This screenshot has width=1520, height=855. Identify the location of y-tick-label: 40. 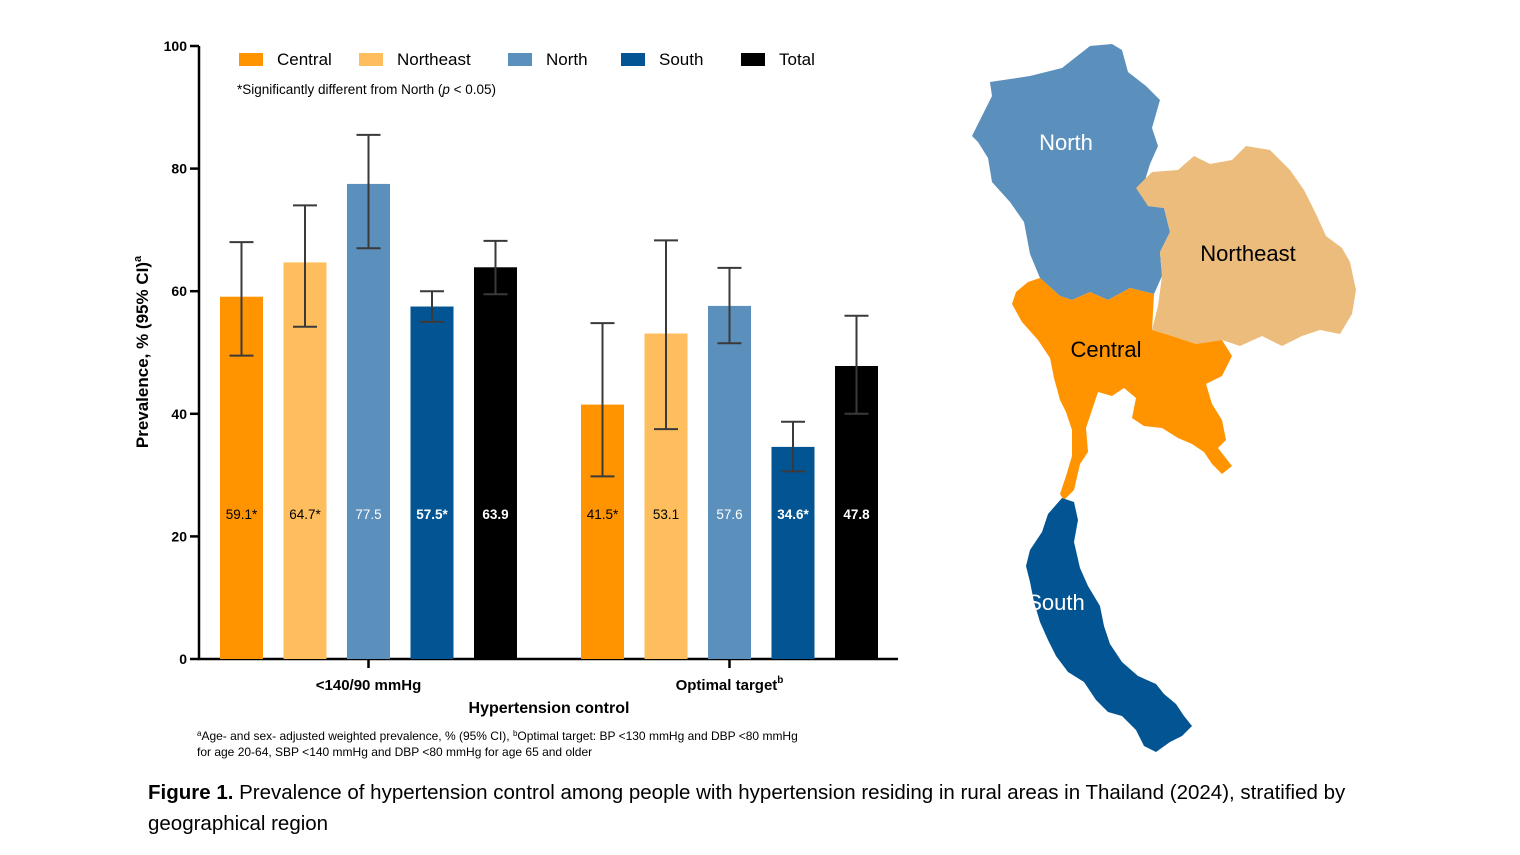
(179, 414).